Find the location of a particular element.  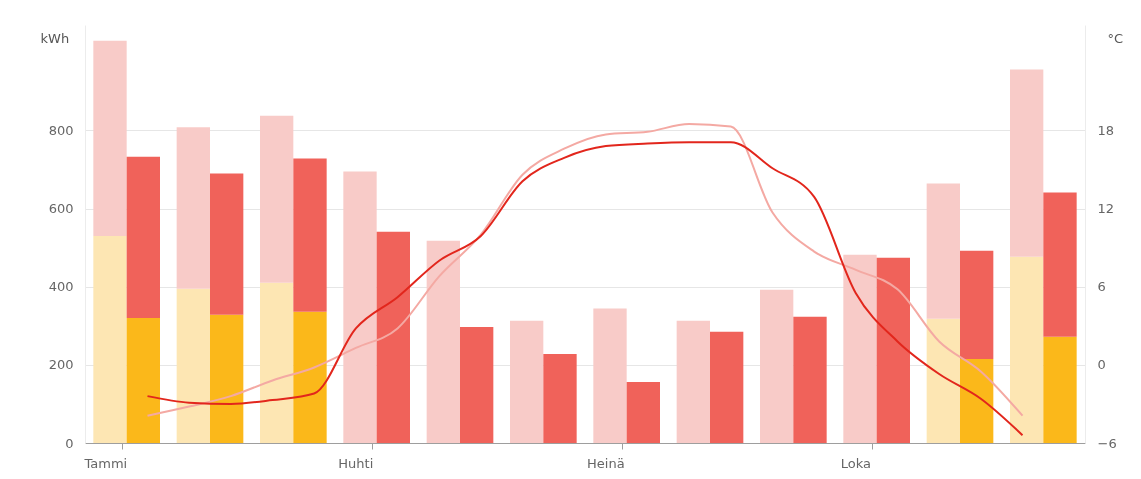

y-tick-label: 200 is located at coordinates (61, 365).